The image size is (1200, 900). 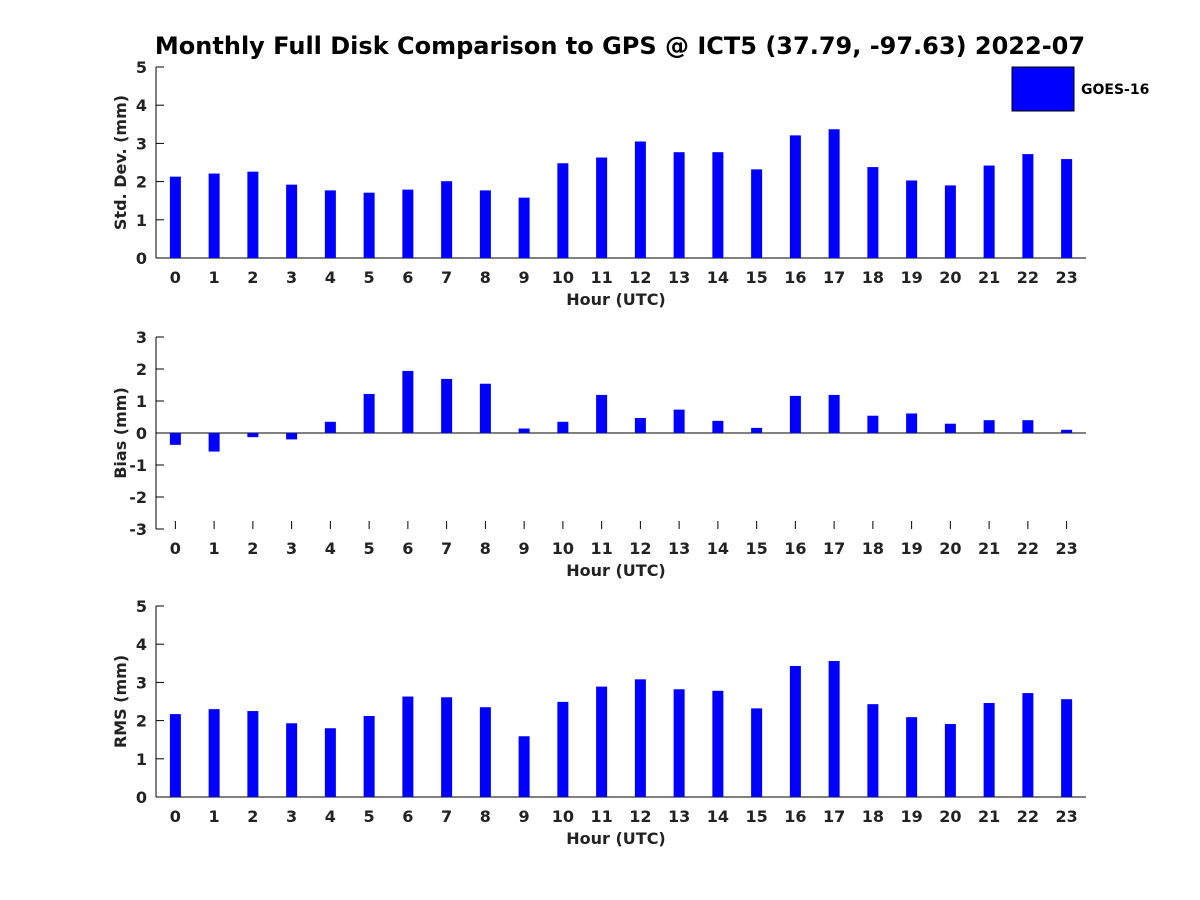 What do you see at coordinates (141, 67) in the screenshot?
I see `y-tick-label: 5` at bounding box center [141, 67].